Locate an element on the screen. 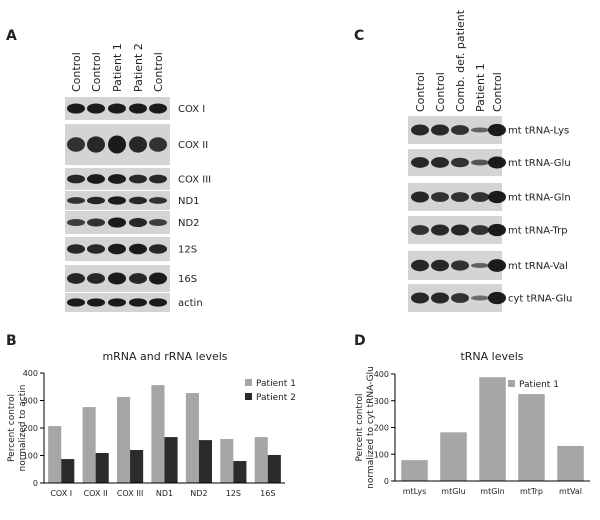 This screenshot has height=520, width=600. x-tick-label: mtVal is located at coordinates (570, 491).